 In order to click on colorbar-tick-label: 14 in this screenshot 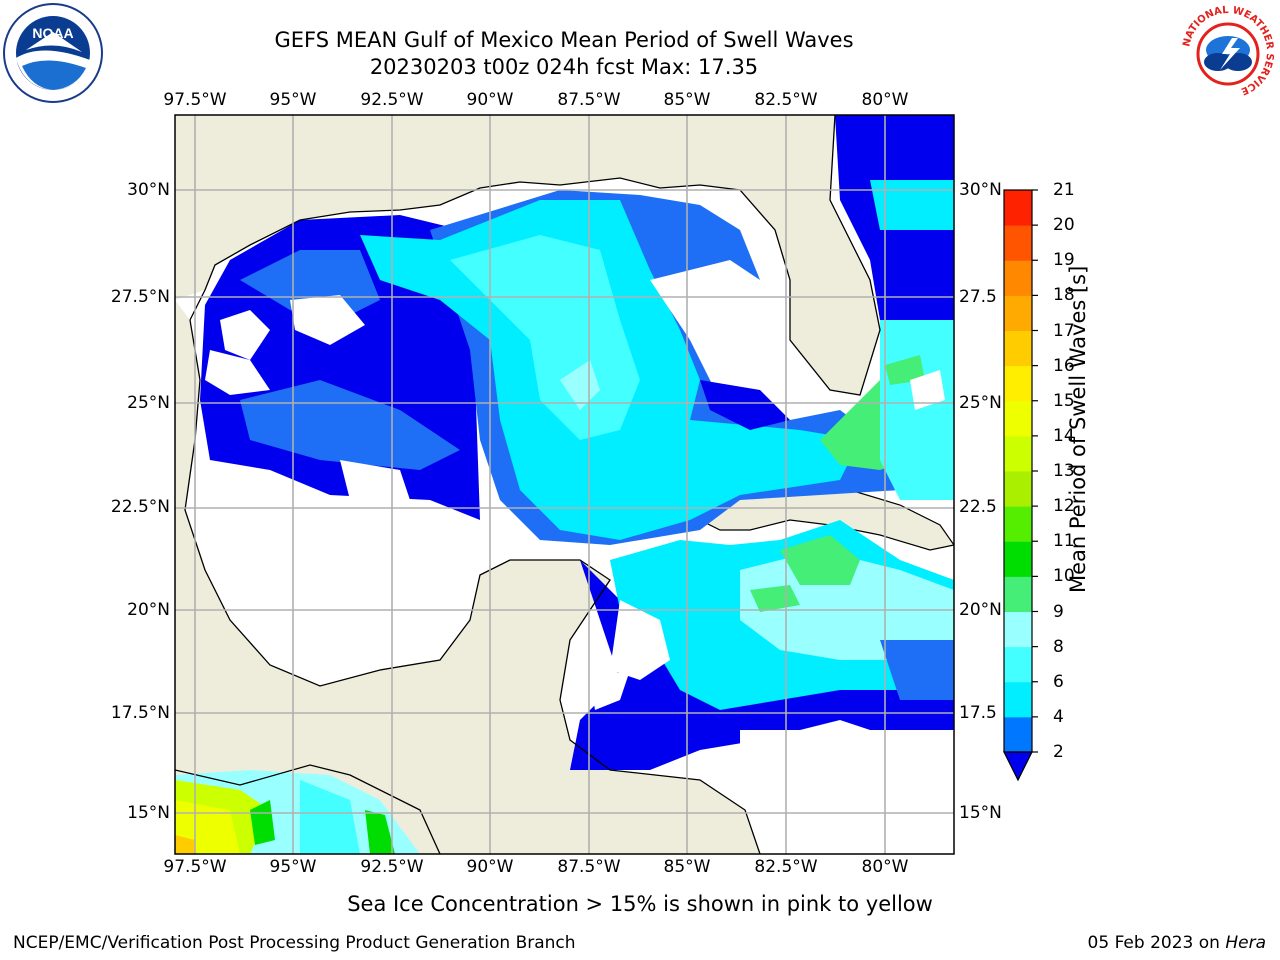, I will do `click(1064, 435)`.